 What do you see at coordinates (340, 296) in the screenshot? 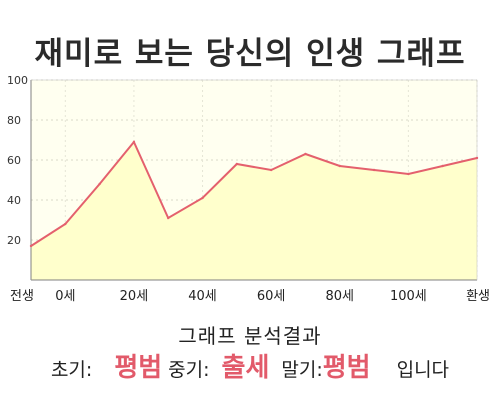
I see `x-tick-label: 80세` at bounding box center [340, 296].